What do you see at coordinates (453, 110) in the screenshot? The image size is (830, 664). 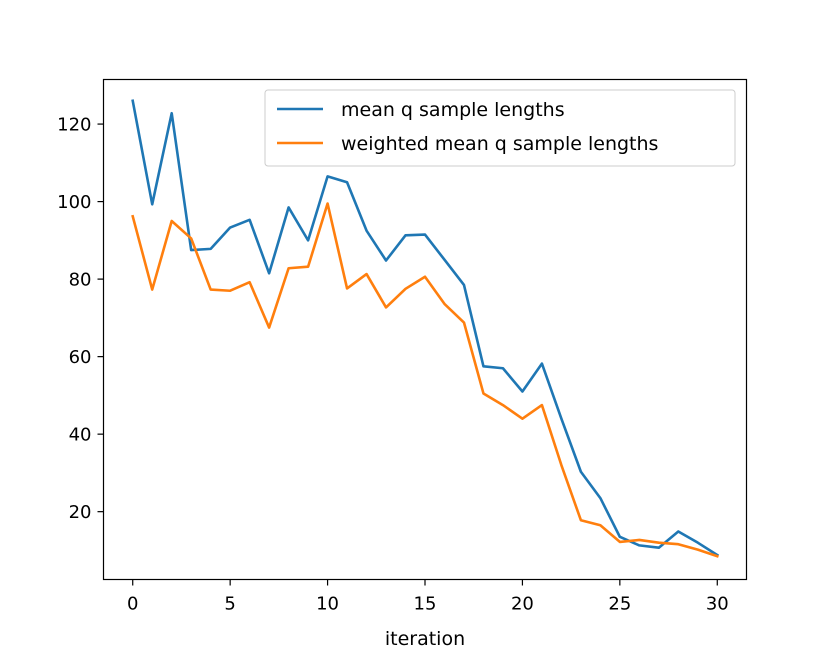 I see `legend-label-mean: mean q sample lengths` at bounding box center [453, 110].